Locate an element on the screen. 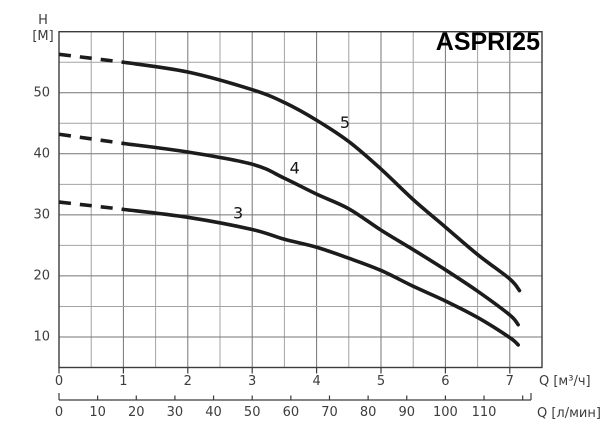 This screenshot has width=600, height=437. x-axis-tick-label: 0 is located at coordinates (59, 381).